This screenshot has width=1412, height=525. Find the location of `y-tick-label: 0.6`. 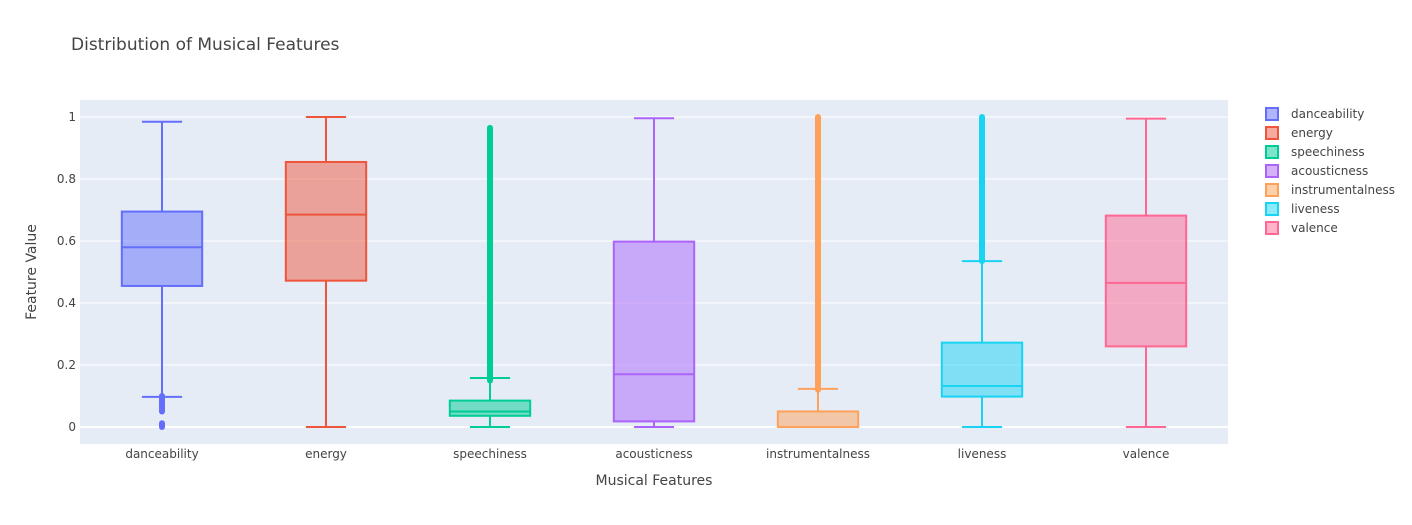

y-tick-label: 0.6 is located at coordinates (66, 241).